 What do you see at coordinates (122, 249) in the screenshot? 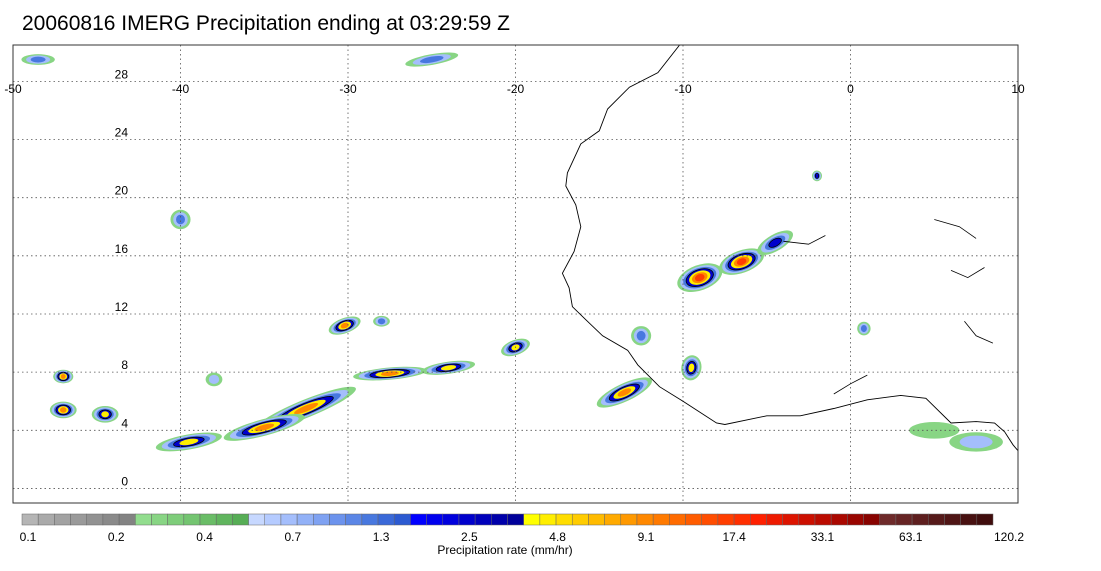
I see `latitude-label: 16` at bounding box center [122, 249].